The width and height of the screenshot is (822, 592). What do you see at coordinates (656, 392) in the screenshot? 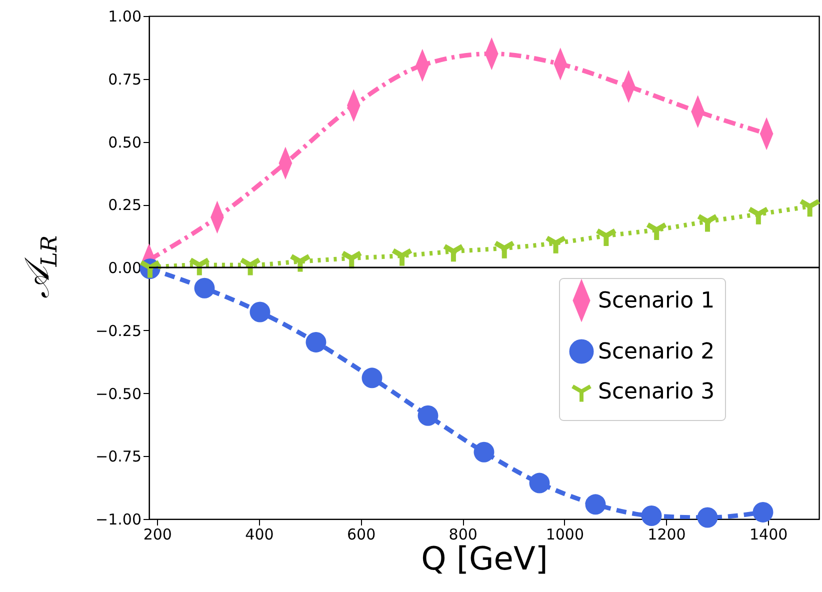
I see `legend-label: Scenario 3` at bounding box center [656, 392].